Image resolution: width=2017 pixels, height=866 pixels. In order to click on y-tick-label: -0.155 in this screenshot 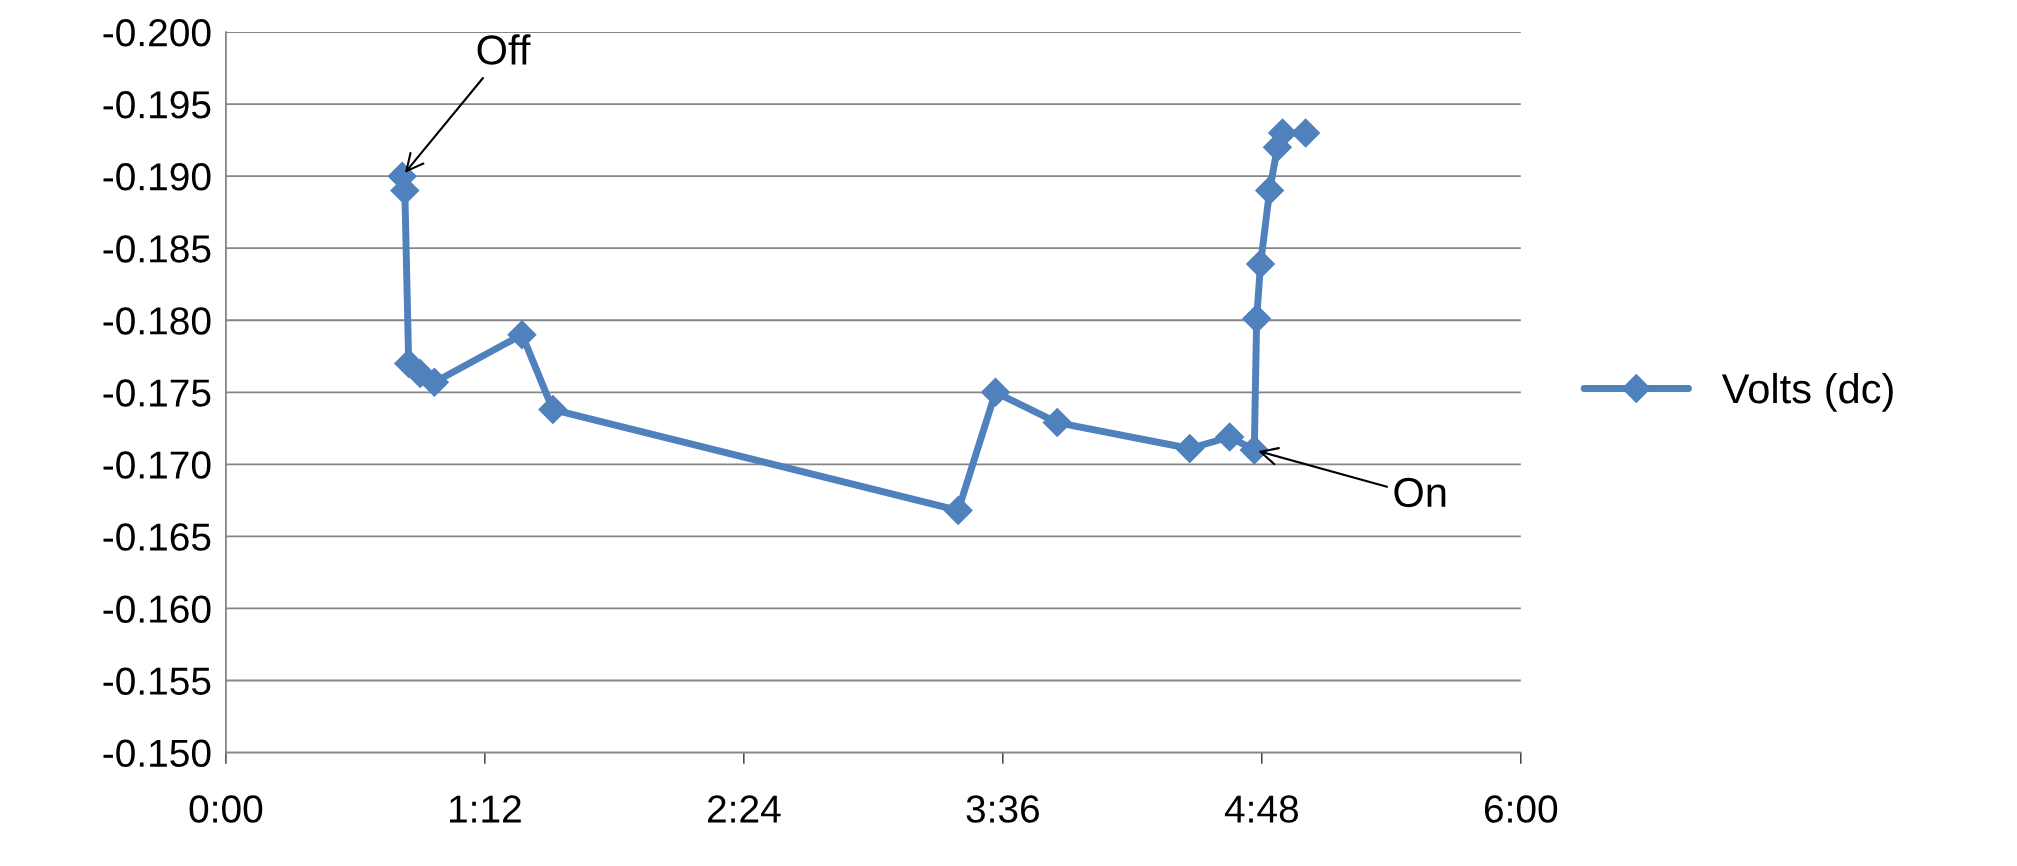, I will do `click(157, 681)`.